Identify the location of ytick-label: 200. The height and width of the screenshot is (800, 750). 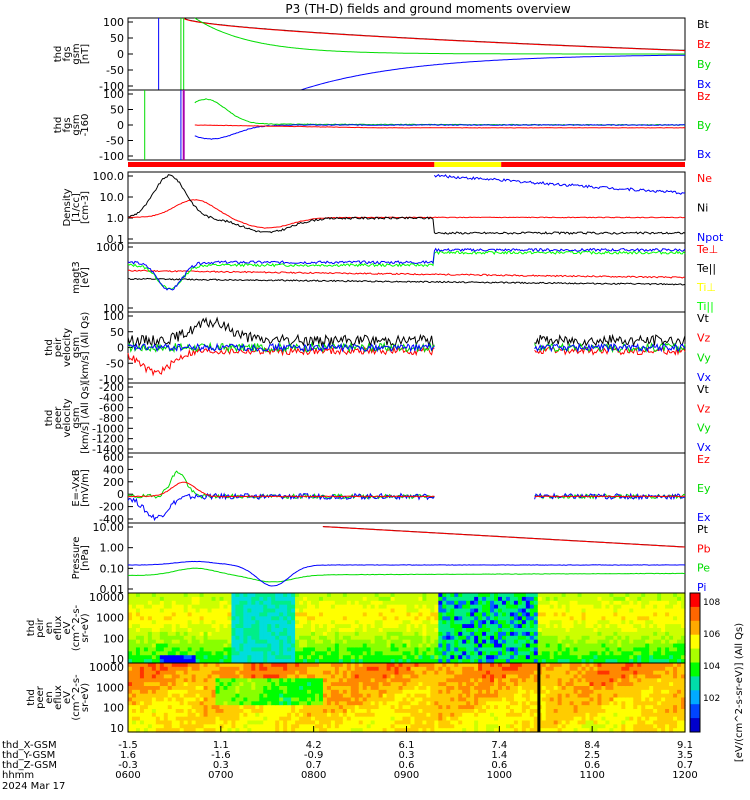
(113, 482).